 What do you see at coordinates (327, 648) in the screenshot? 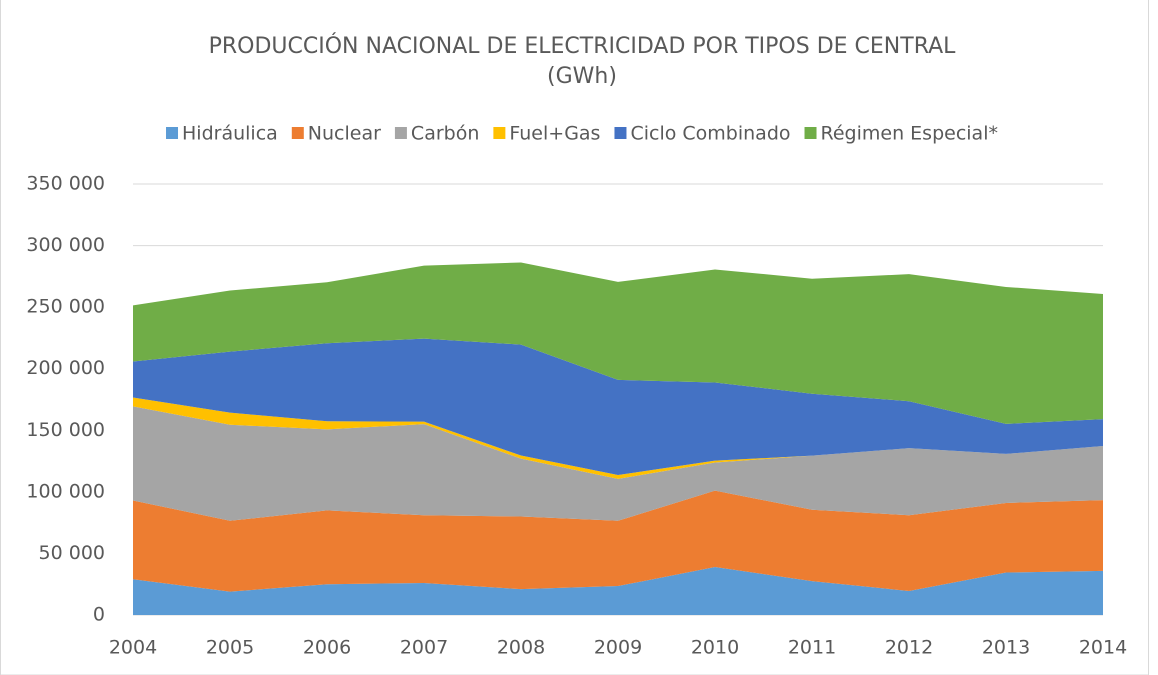
I see `x-tick-label: 2006` at bounding box center [327, 648].